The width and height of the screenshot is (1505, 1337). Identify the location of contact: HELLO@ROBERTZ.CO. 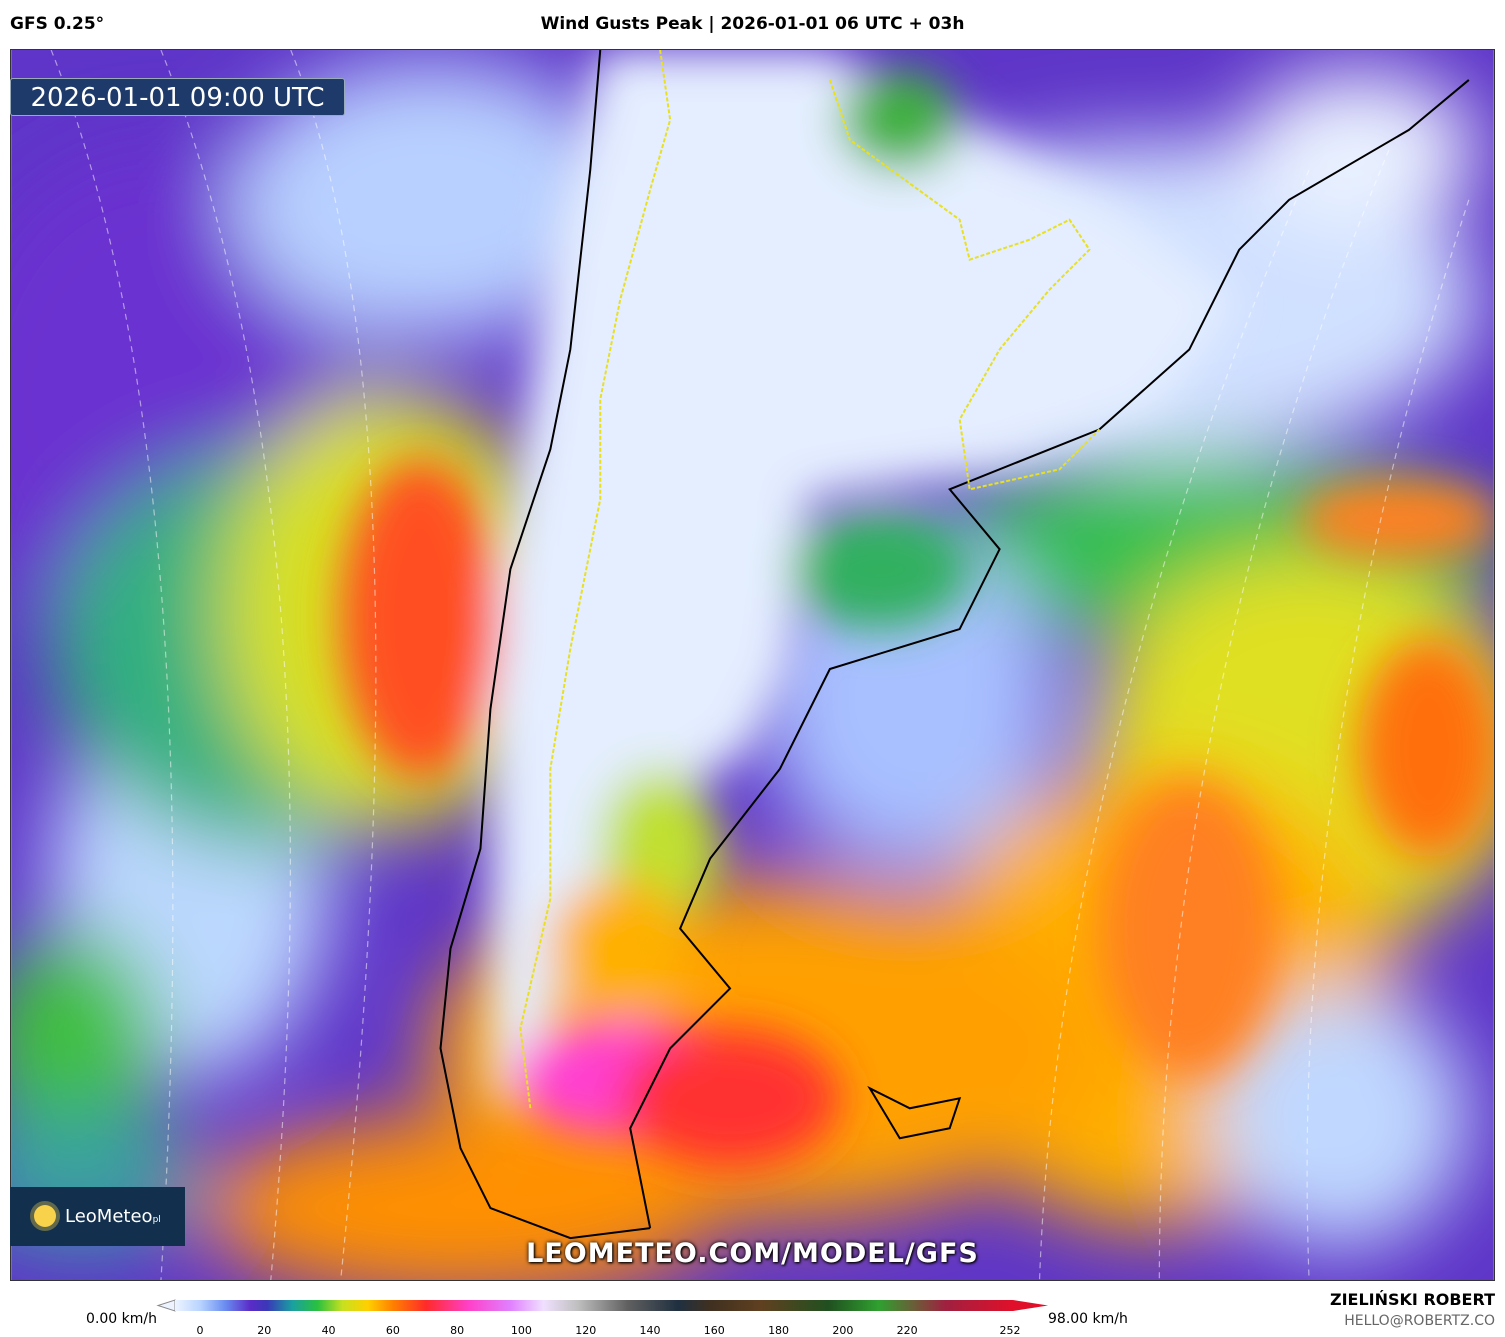
(1419, 1321).